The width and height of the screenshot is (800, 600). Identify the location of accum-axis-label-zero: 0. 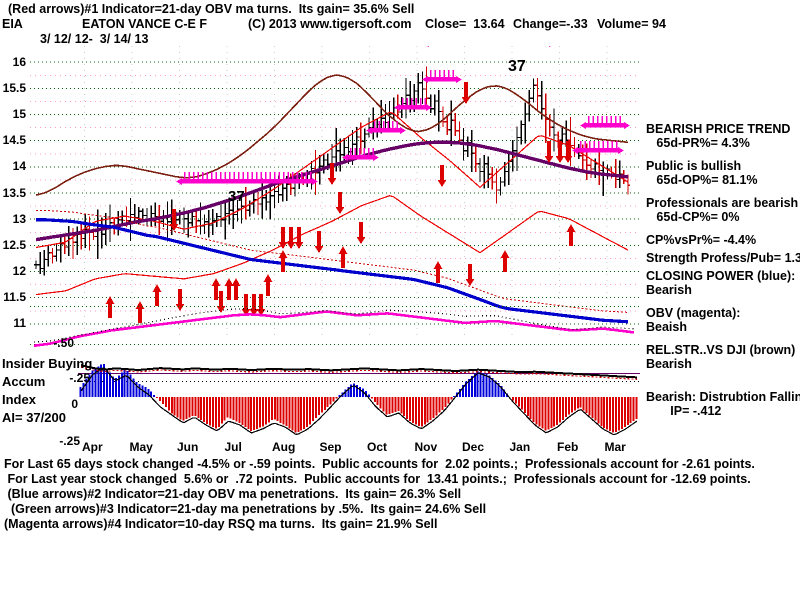
(74, 404).